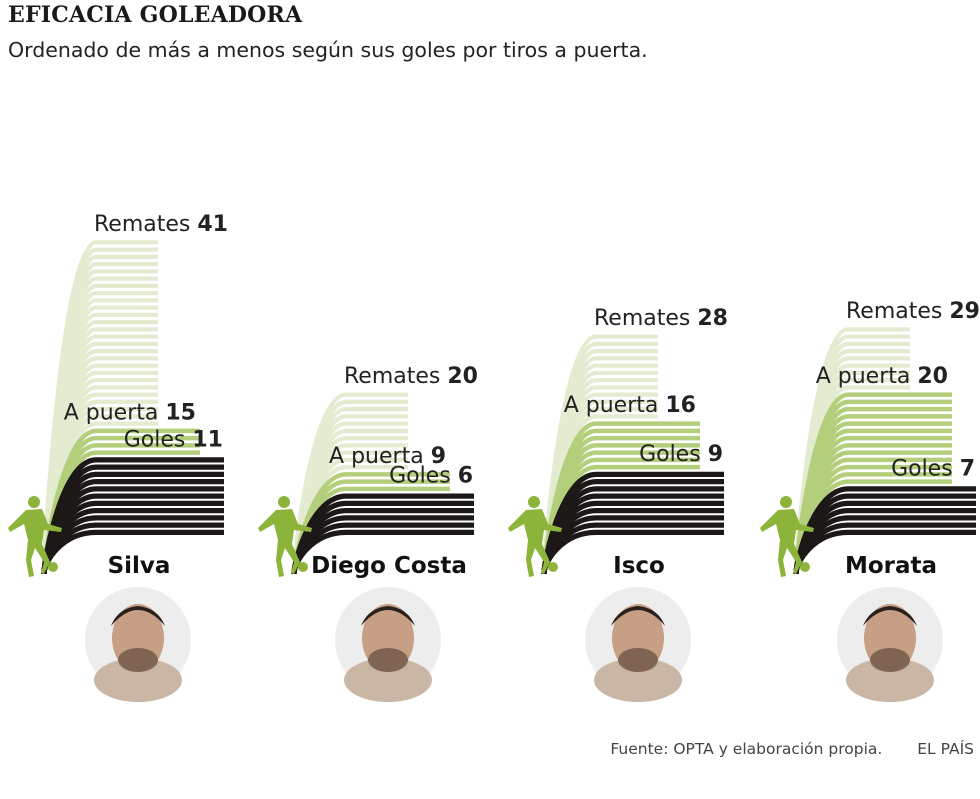 The height and width of the screenshot is (799, 980). What do you see at coordinates (139, 566) in the screenshot?
I see `player-name: Silva` at bounding box center [139, 566].